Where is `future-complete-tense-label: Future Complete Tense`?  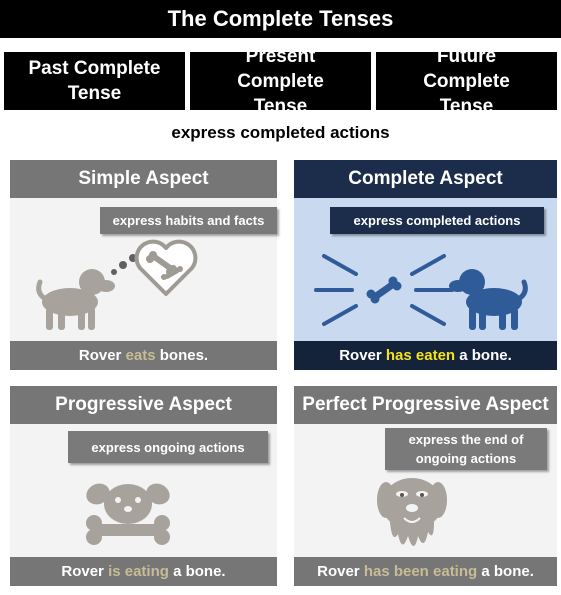
future-complete-tense-label: Future Complete Tense is located at coordinates (466, 81).